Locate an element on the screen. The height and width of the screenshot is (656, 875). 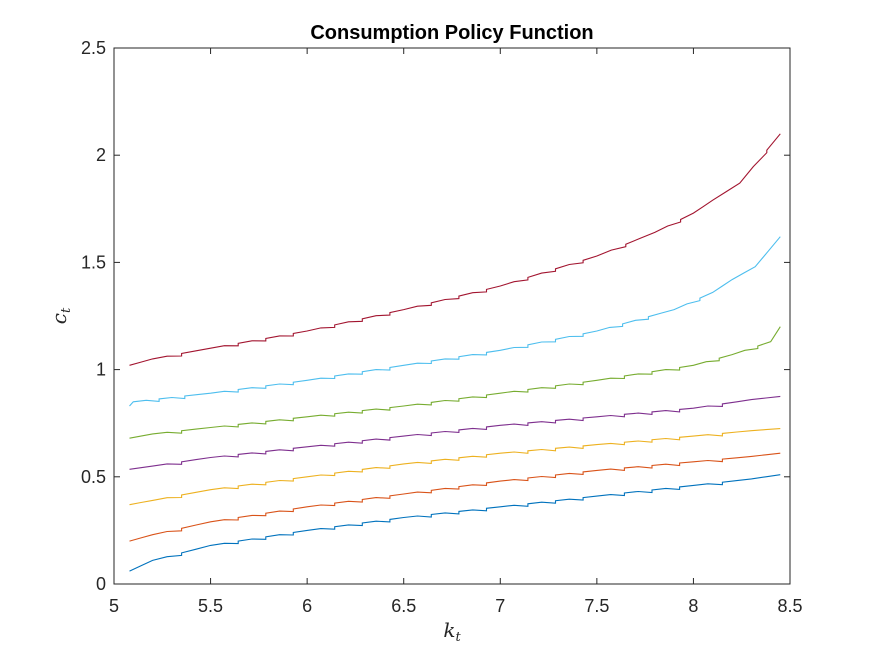
x-axis-label-sub: t is located at coordinates (458, 637).